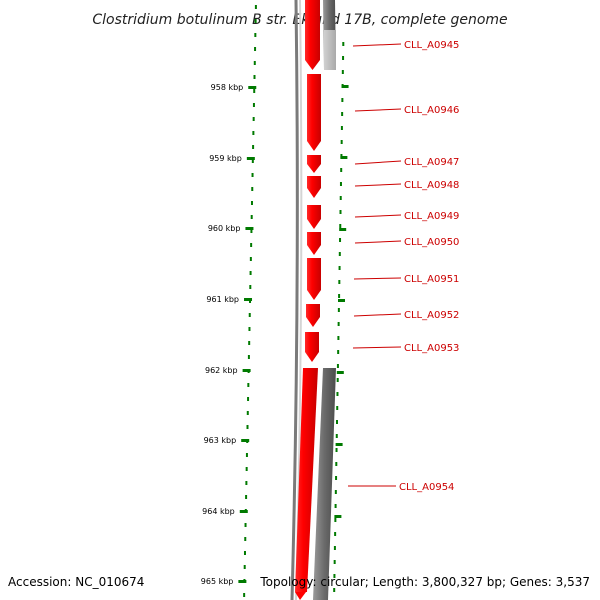 The height and width of the screenshot is (600, 600). What do you see at coordinates (431, 279) in the screenshot?
I see `gene-label: CLL_A0951` at bounding box center [431, 279].